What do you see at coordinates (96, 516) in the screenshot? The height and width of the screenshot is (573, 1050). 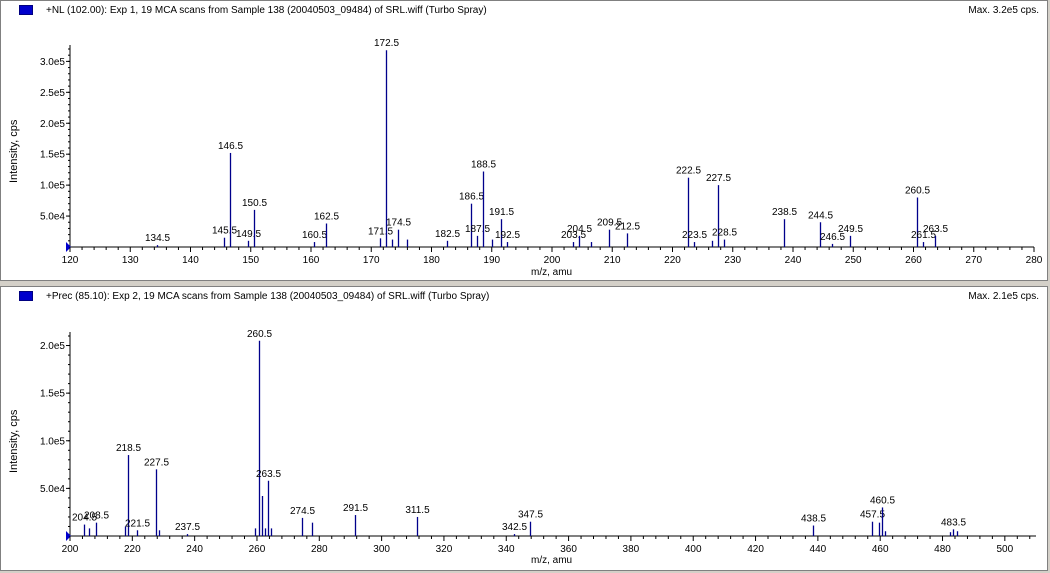 I see `peak-label: 208.5` at bounding box center [96, 516].